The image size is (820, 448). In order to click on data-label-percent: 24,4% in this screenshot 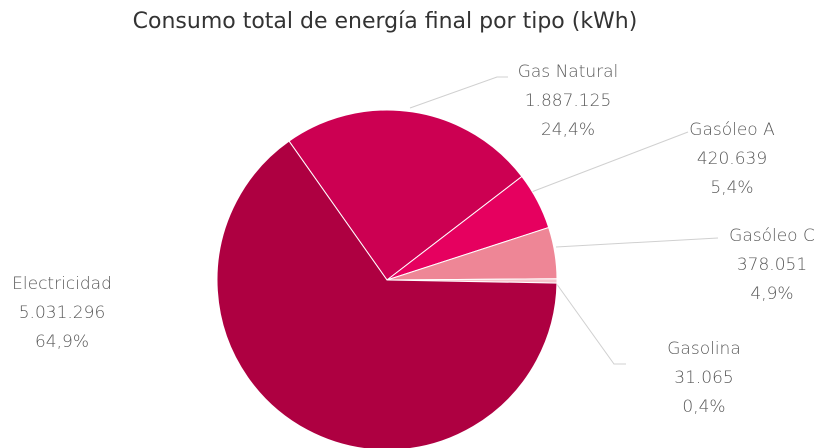, I will do `click(568, 130)`.